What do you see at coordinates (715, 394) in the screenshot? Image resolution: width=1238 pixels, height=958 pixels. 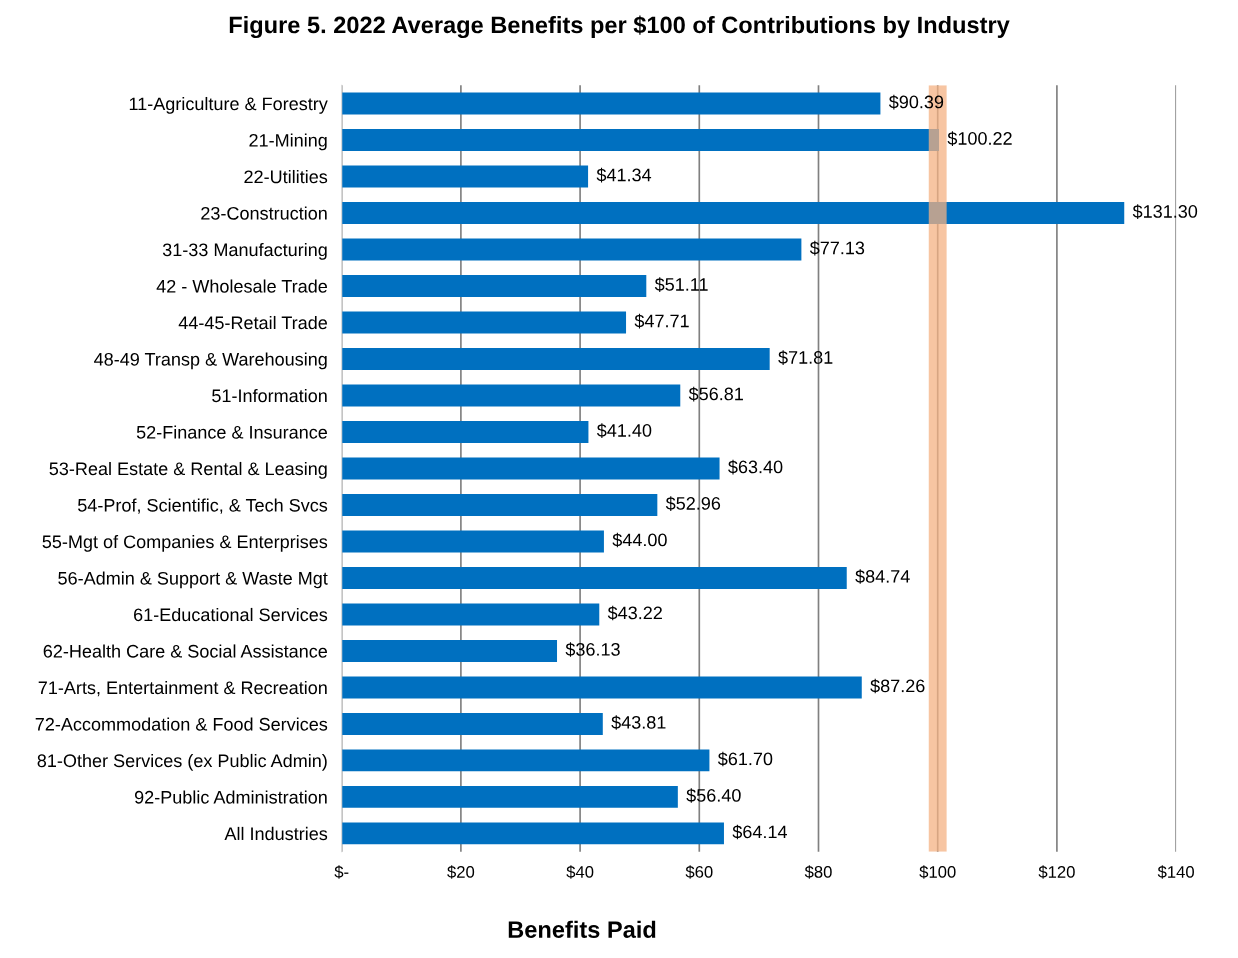 I see `data-label: $56.81` at bounding box center [715, 394].